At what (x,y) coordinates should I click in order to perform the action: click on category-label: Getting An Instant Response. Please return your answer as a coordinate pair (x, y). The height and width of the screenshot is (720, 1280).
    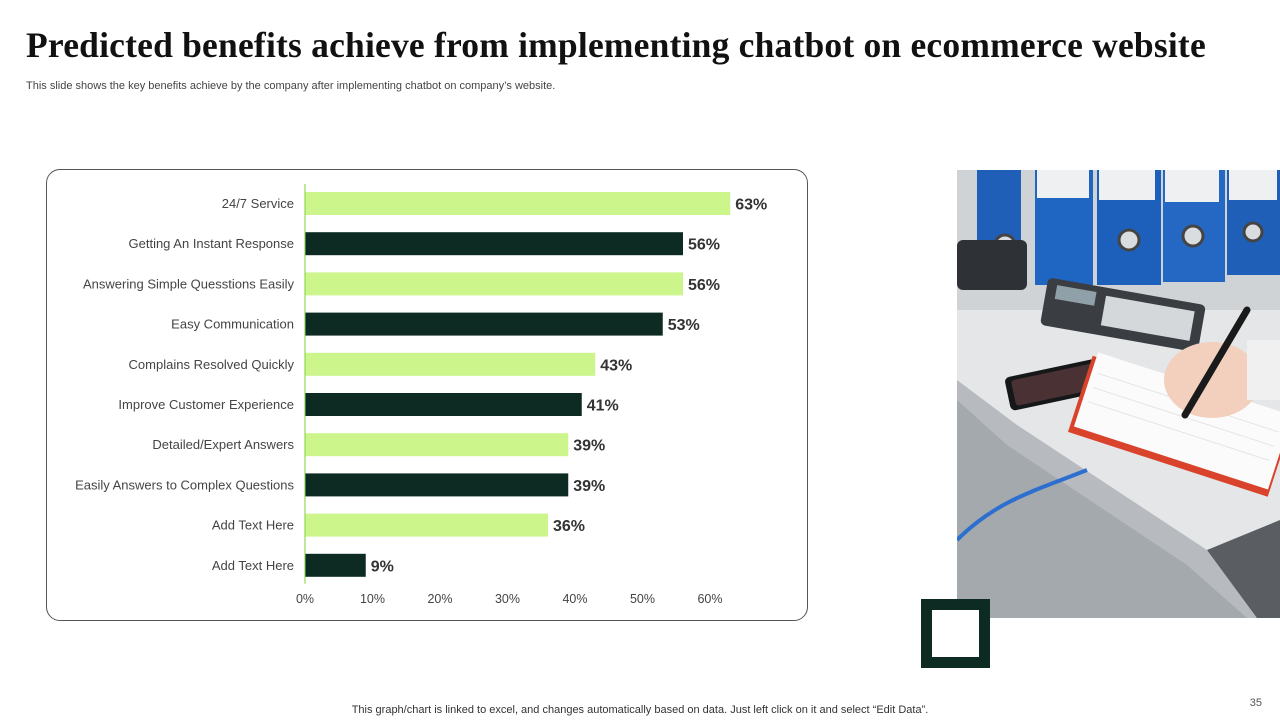
    Looking at the image, I should click on (212, 243).